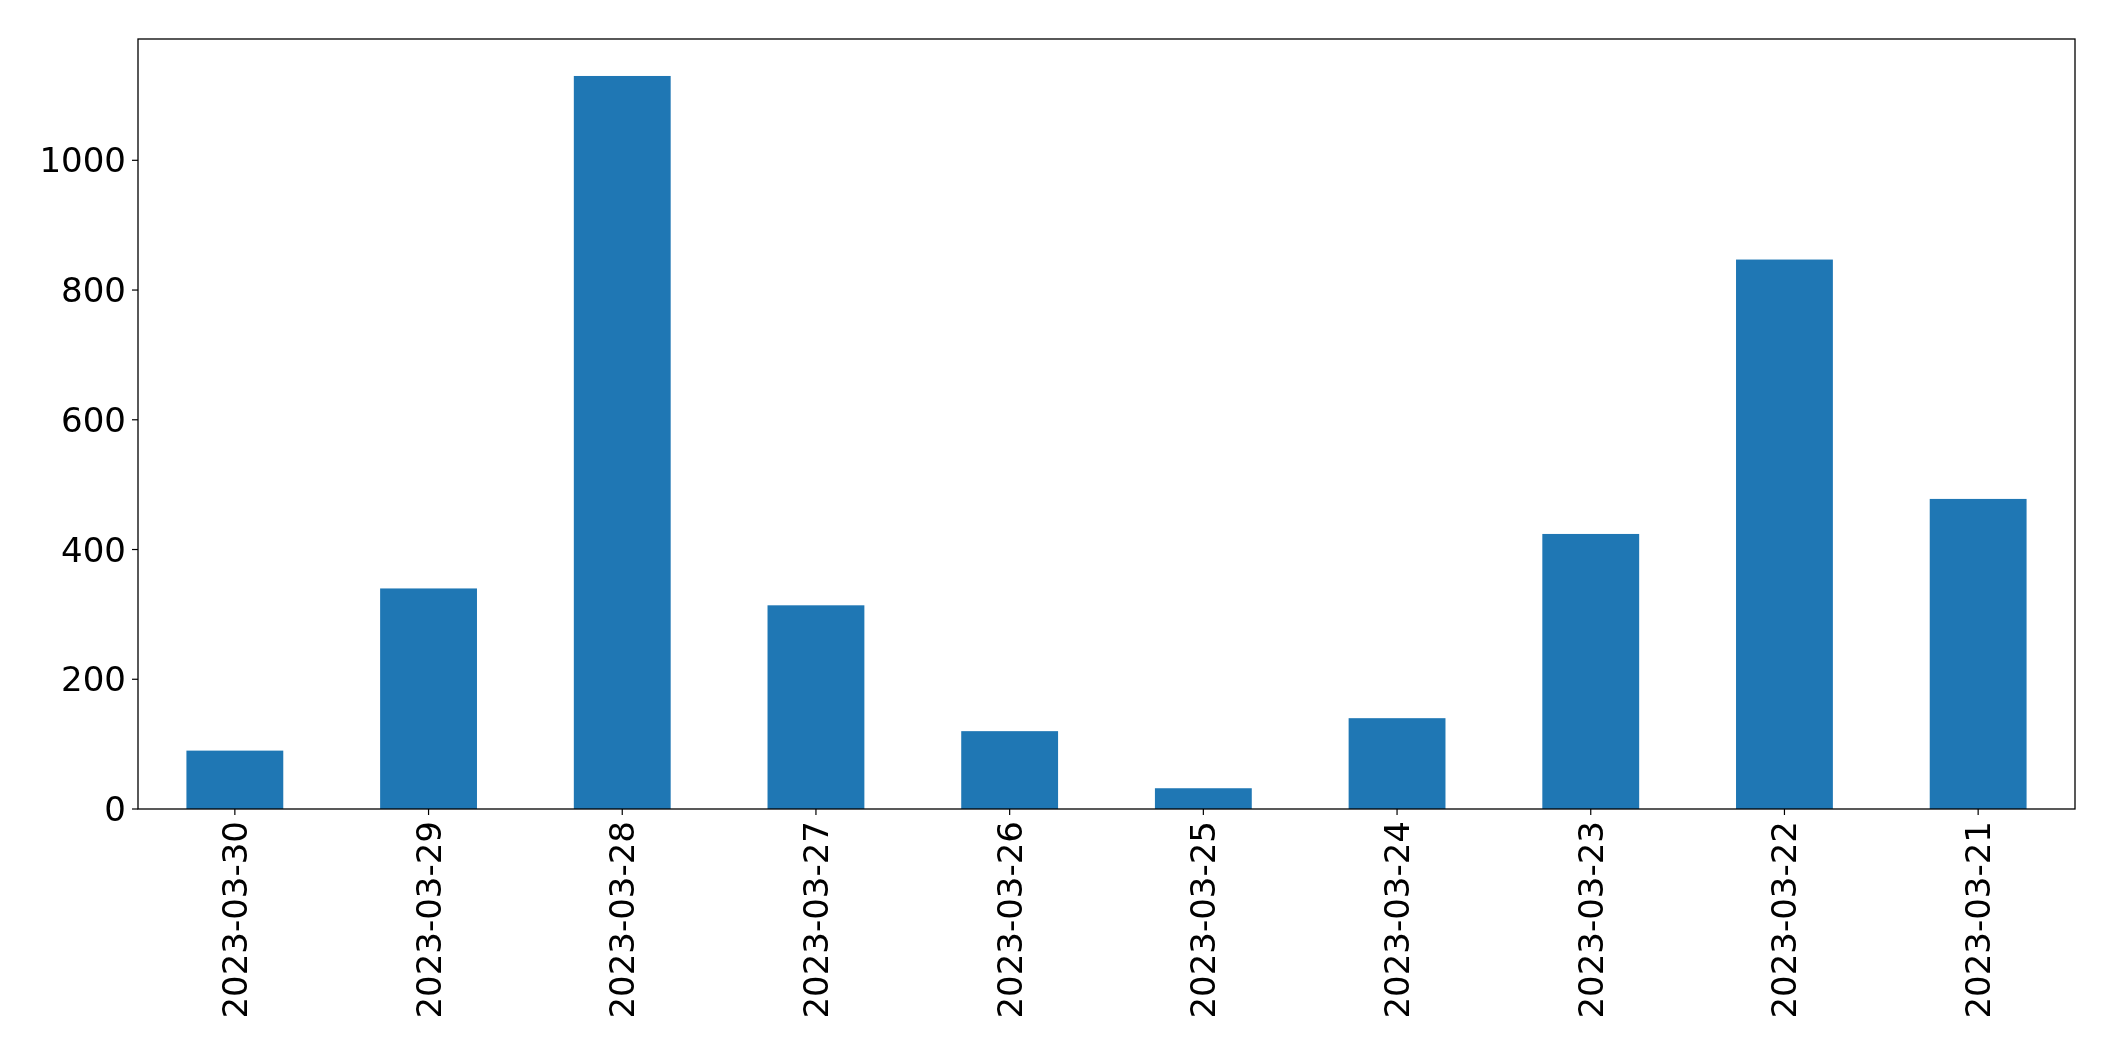  Describe the element at coordinates (82, 160) in the screenshot. I see `y-tick-label: 1000` at that location.